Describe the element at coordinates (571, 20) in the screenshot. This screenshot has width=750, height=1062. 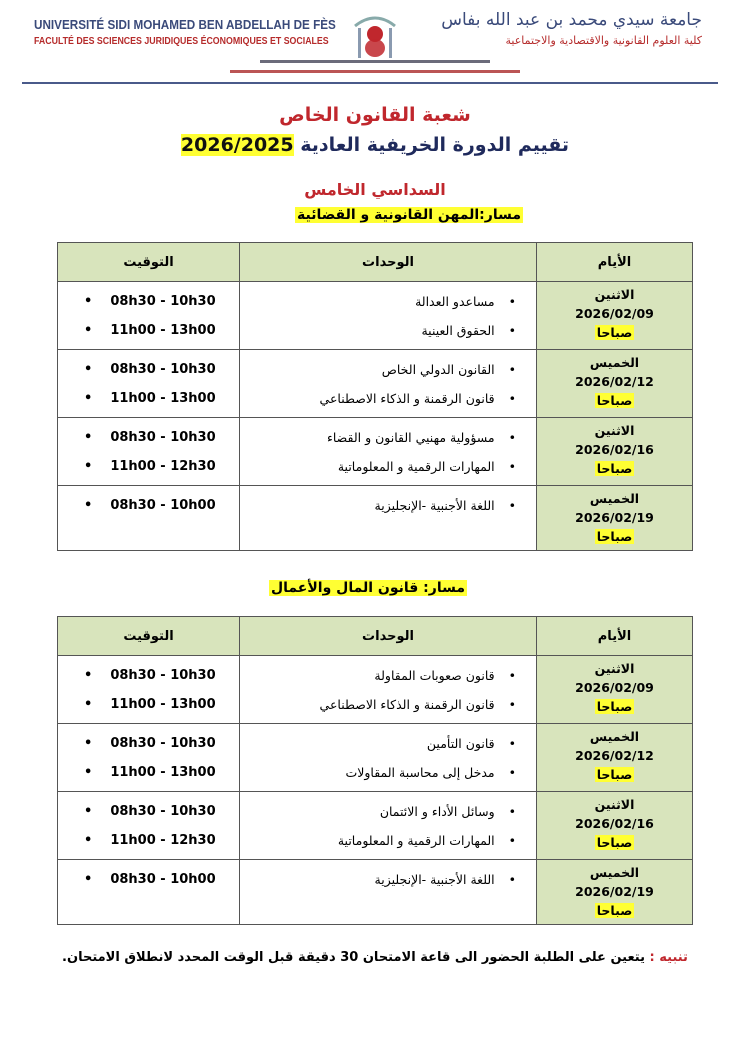
I see `university-name-ar: جامعة سيدي محمد بن عبد الله بفاس` at that location.